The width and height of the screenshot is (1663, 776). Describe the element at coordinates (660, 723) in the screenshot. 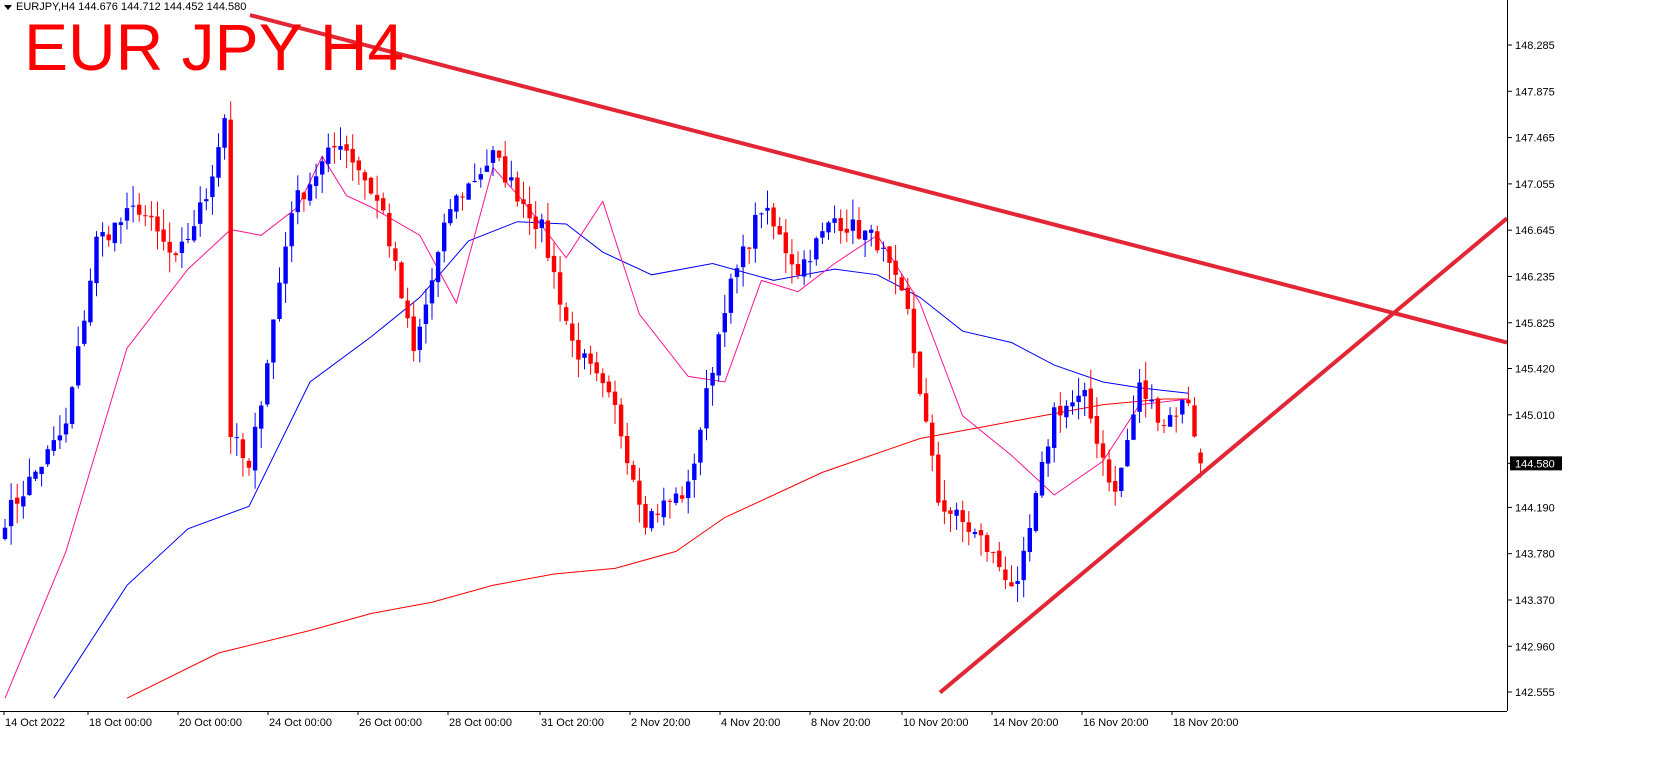

I see `xtick-label: 2 Nov 20:00` at that location.